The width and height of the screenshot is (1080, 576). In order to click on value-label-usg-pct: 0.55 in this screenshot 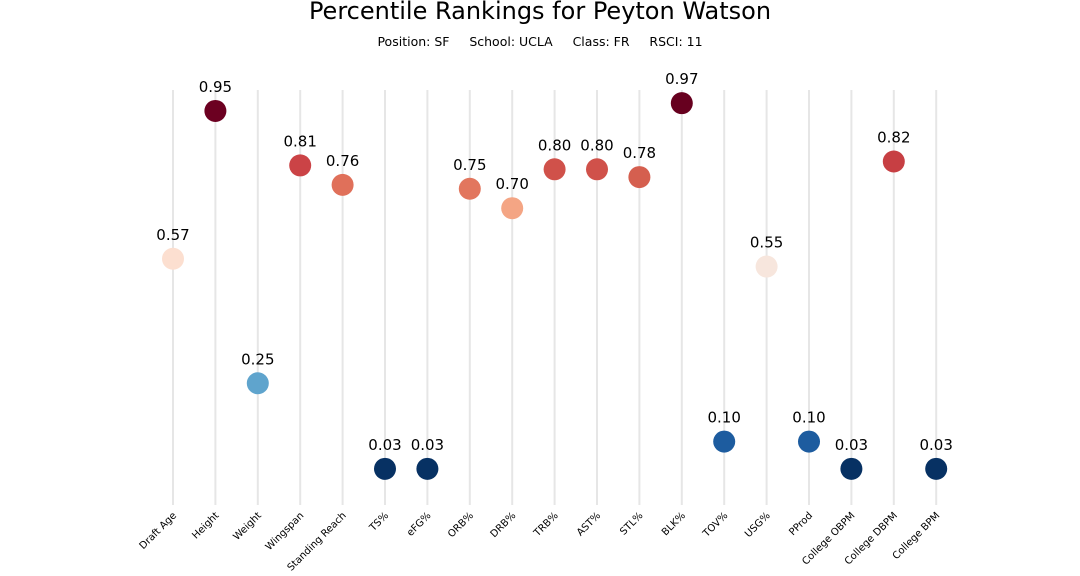, I will do `click(766, 243)`.